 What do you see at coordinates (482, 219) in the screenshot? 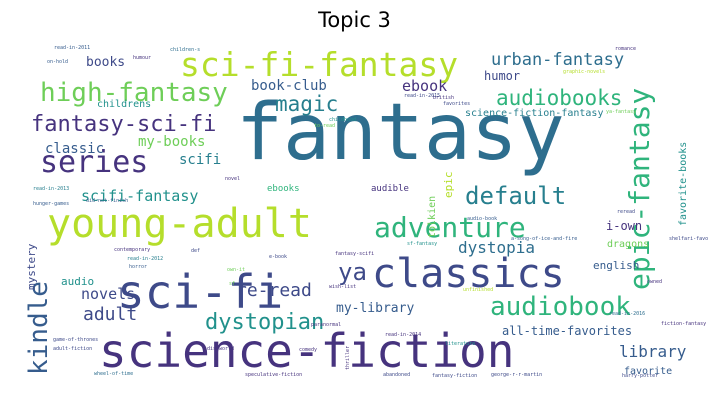
I see `word-audio-book: audio-book` at bounding box center [482, 219].